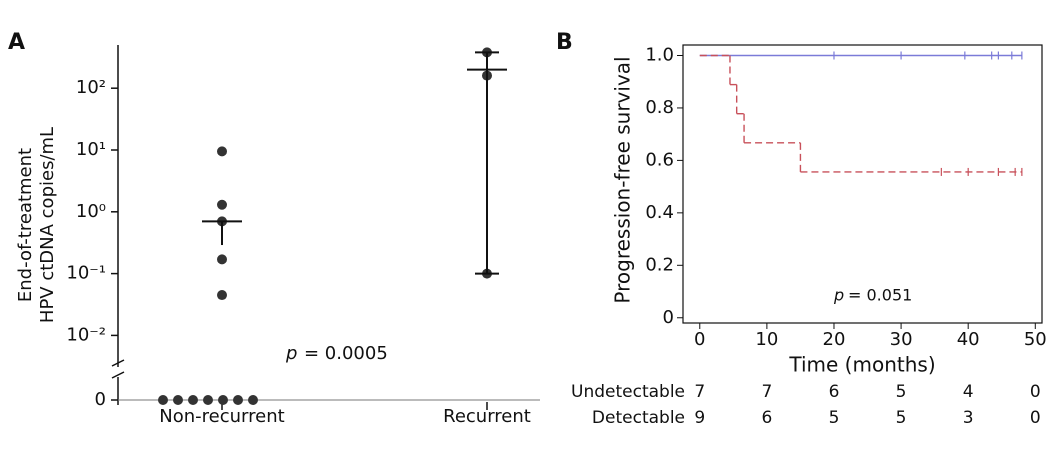 The image size is (1055, 457). I want to click on risk-row-label: Undetectable, so click(628, 392).